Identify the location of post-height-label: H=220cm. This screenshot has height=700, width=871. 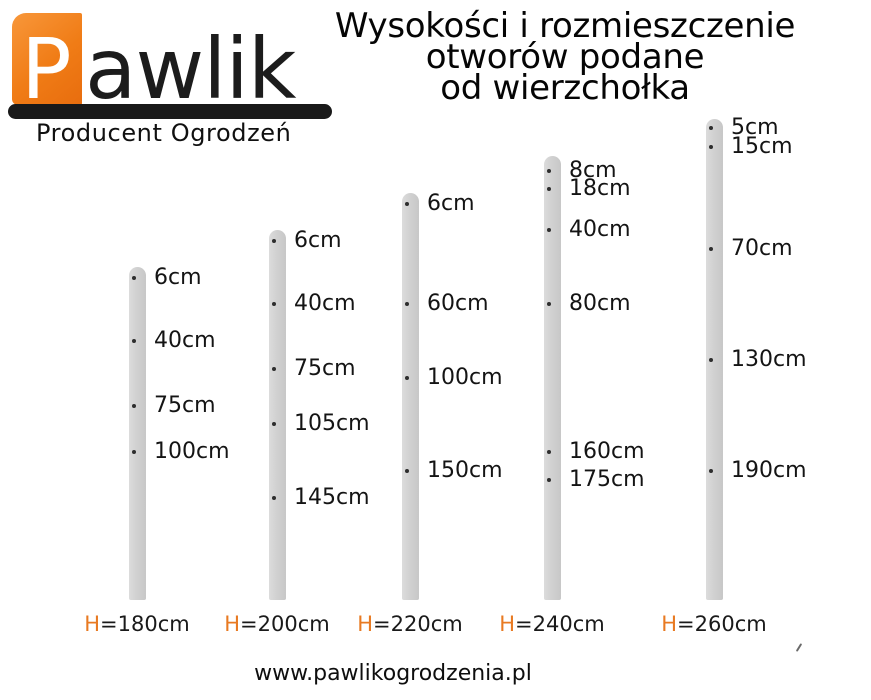
(409, 624).